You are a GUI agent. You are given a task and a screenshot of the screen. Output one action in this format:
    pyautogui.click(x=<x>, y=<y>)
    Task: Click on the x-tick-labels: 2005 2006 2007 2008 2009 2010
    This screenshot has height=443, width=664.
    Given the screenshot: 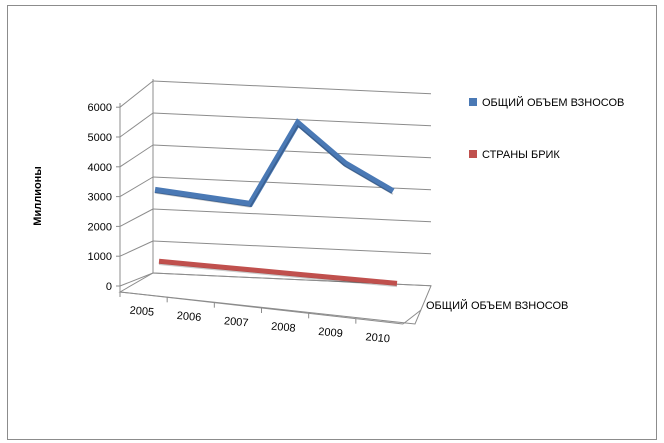 What is the action you would take?
    pyautogui.click(x=254, y=318)
    